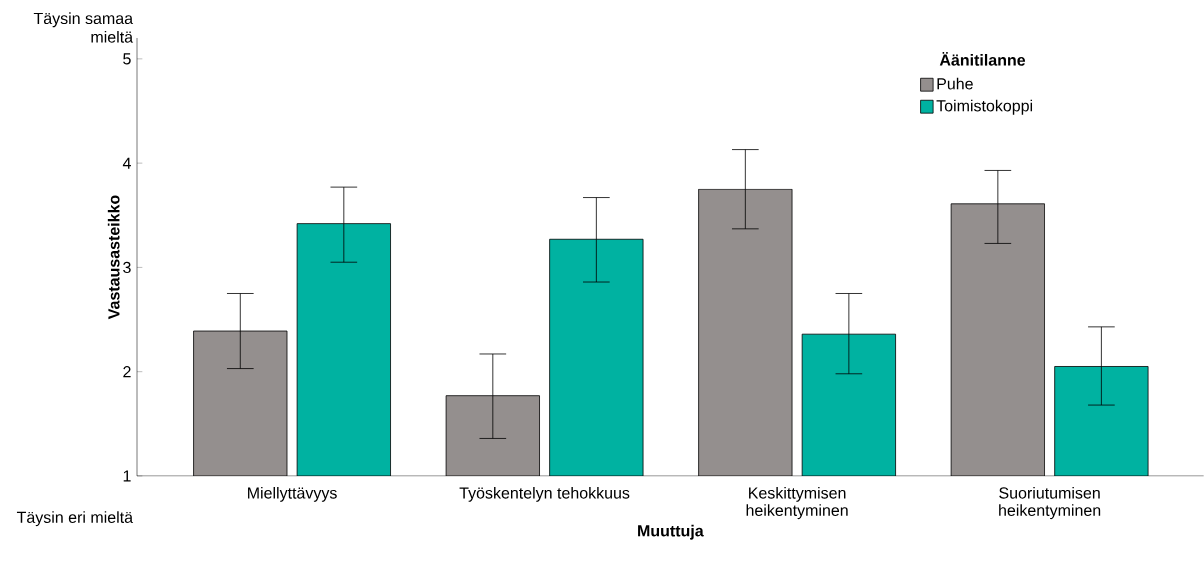 This screenshot has width=1204, height=571. Describe the element at coordinates (292, 494) in the screenshot. I see `x-tick-label: Miellyttävyys` at that location.